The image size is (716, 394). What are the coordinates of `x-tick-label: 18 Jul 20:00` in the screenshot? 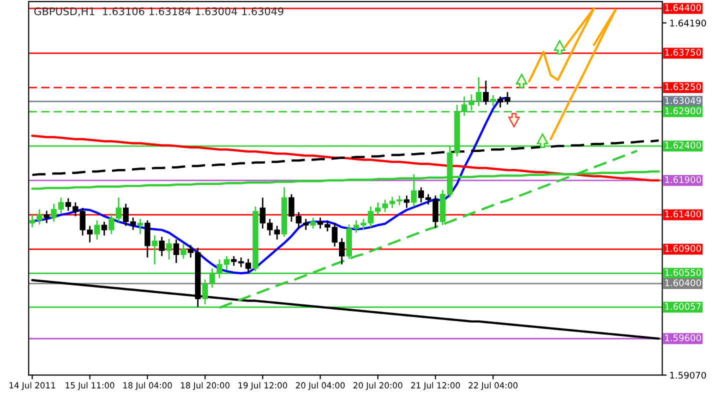 It's located at (205, 386).